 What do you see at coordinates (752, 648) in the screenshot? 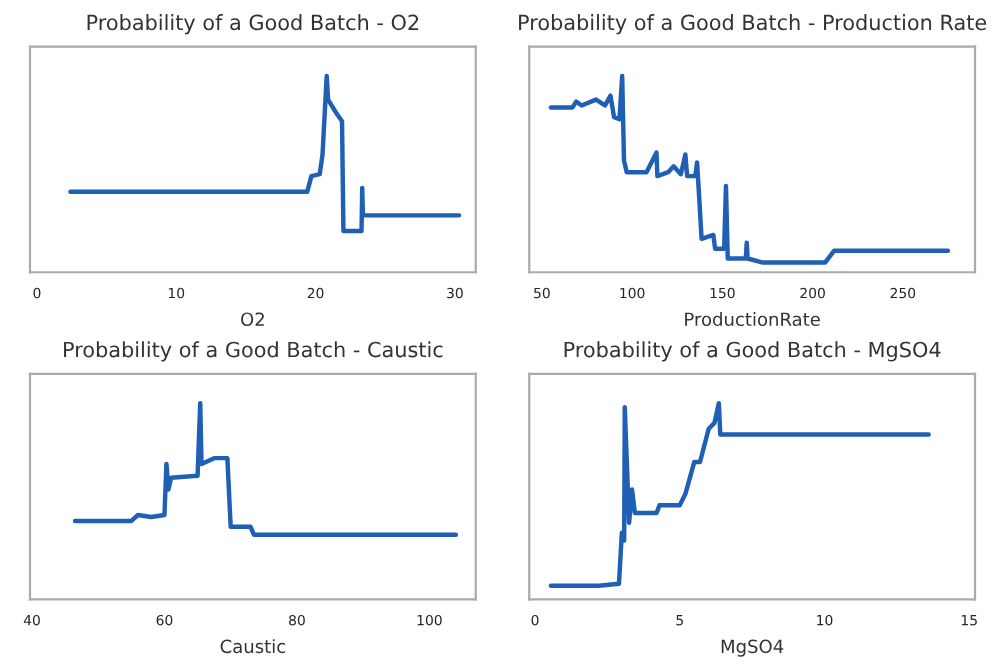
I see `x-axis-title: MgSO4` at bounding box center [752, 648].